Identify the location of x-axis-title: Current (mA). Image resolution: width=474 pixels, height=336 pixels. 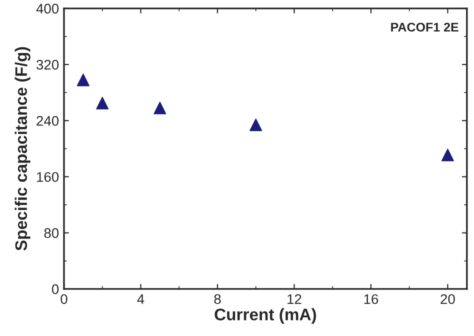
(265, 316).